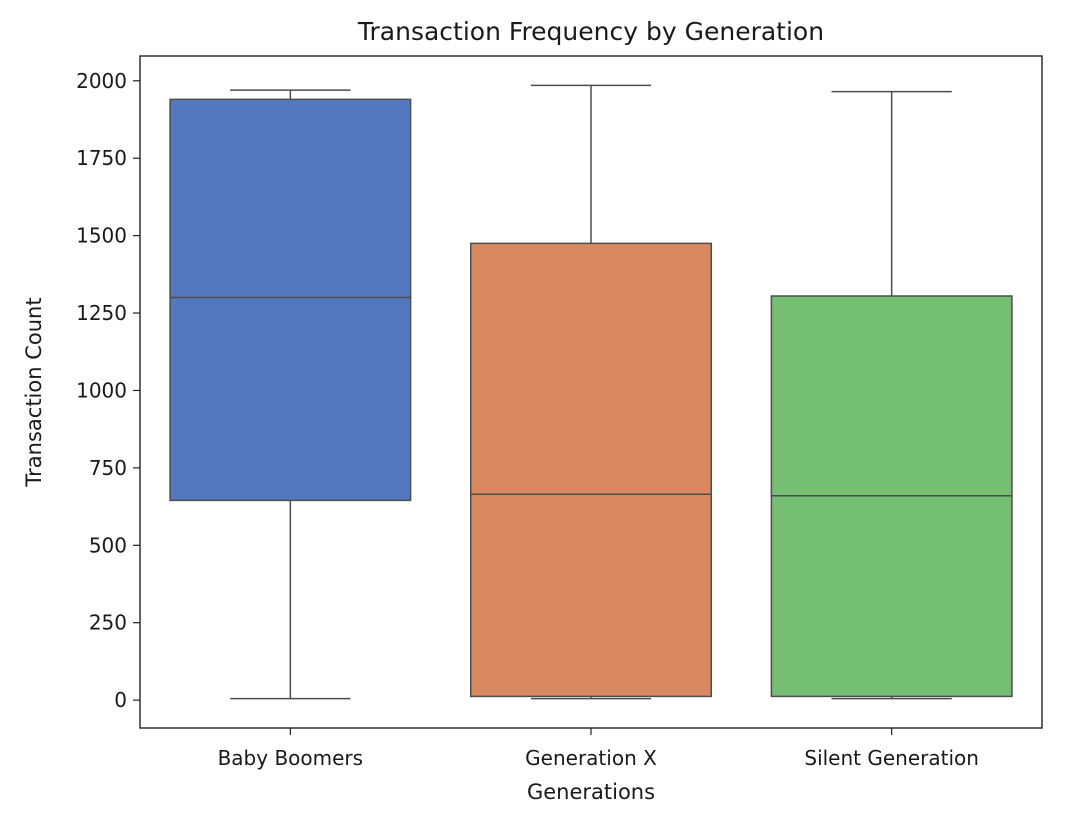 This screenshot has height=820, width=1066. I want to click on x-tick-label: Silent Generation, so click(891, 758).